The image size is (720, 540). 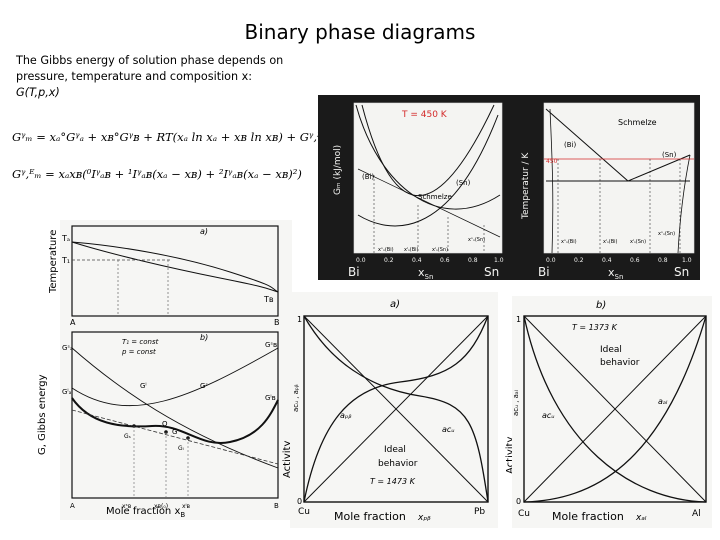 What do you see at coordinates (67, 392) in the screenshot?
I see `ga-l-label: Gˡₐ` at bounding box center [67, 392].